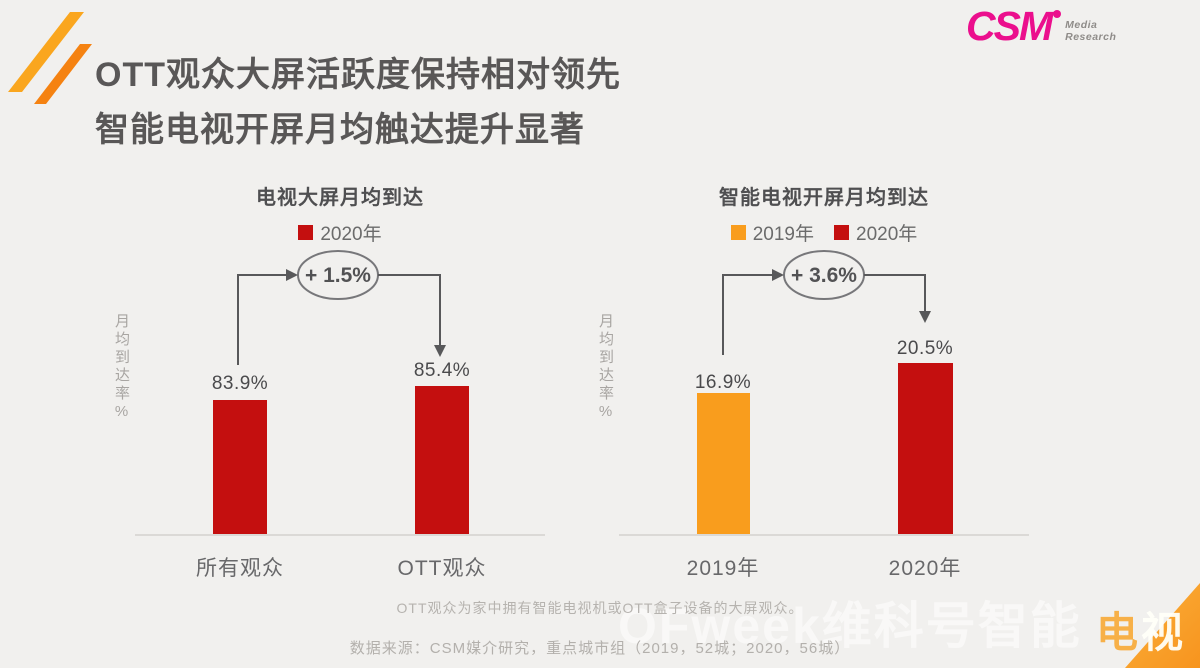 The width and height of the screenshot is (1200, 668). I want to click on chart-legend: 2019年 2020年, so click(824, 232).